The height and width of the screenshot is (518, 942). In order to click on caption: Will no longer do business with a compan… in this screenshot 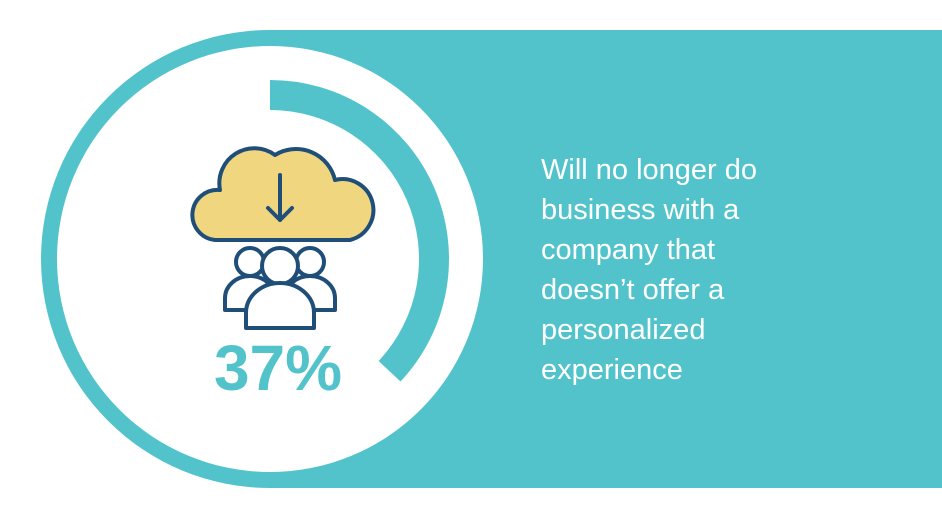, I will do `click(649, 270)`.